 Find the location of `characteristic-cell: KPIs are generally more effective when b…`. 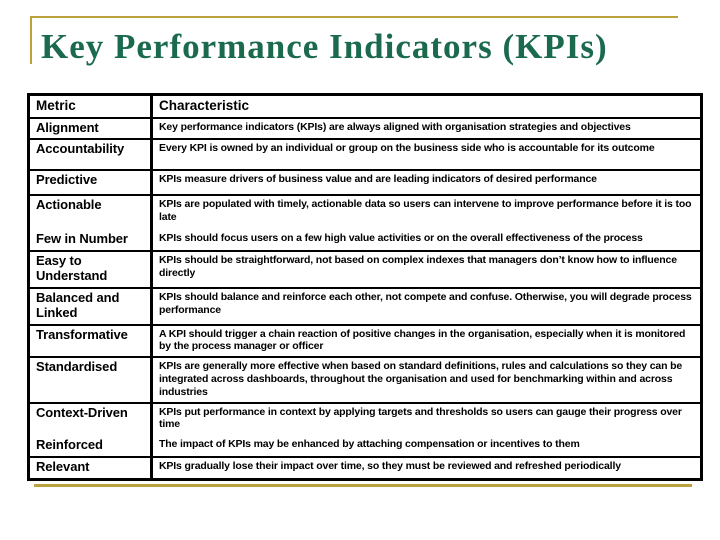

characteristic-cell: KPIs are generally more effective when b… is located at coordinates (426, 379).